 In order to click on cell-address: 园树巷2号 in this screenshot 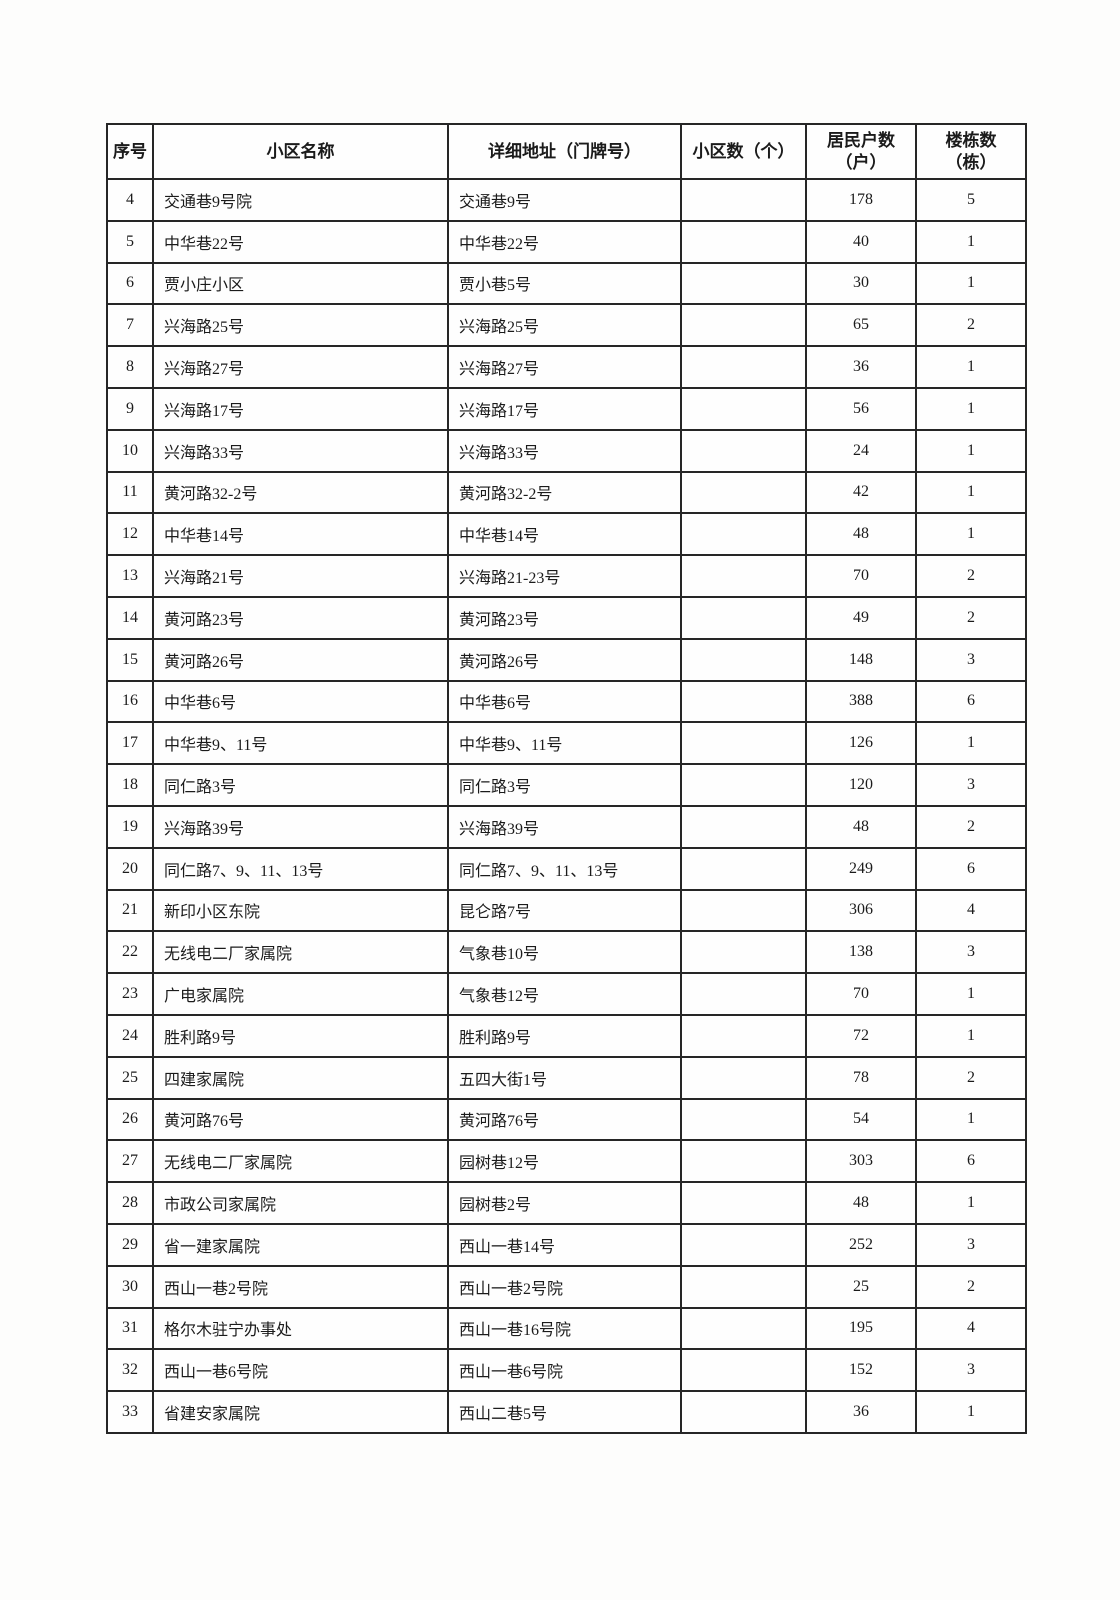, I will do `click(564, 1203)`.